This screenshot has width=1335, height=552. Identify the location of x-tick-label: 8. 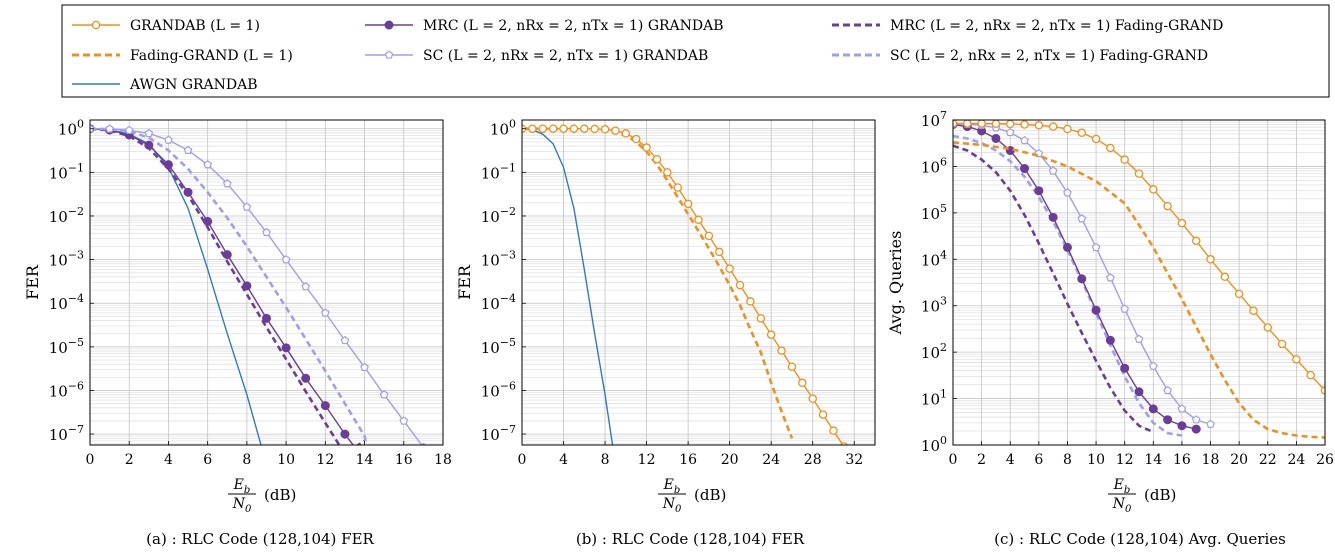
(246, 460).